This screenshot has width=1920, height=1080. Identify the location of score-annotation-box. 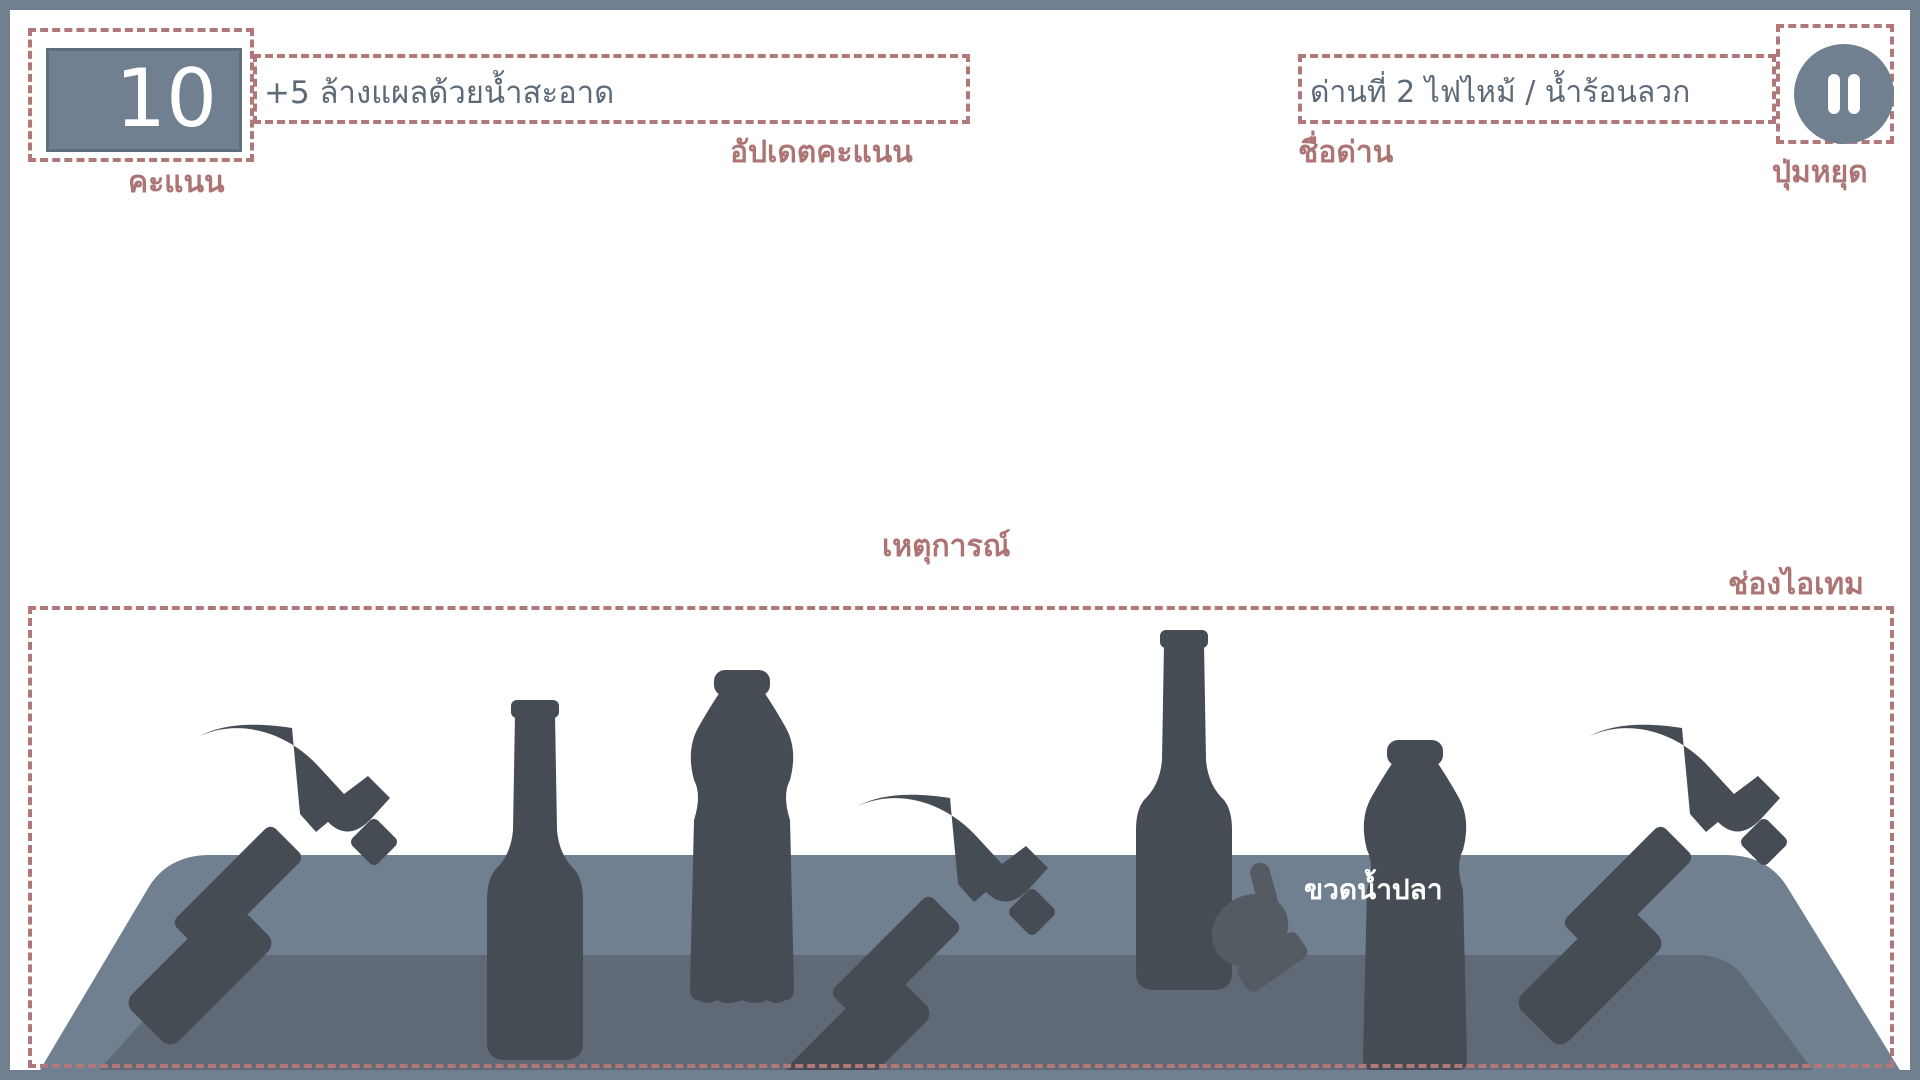
(141, 95).